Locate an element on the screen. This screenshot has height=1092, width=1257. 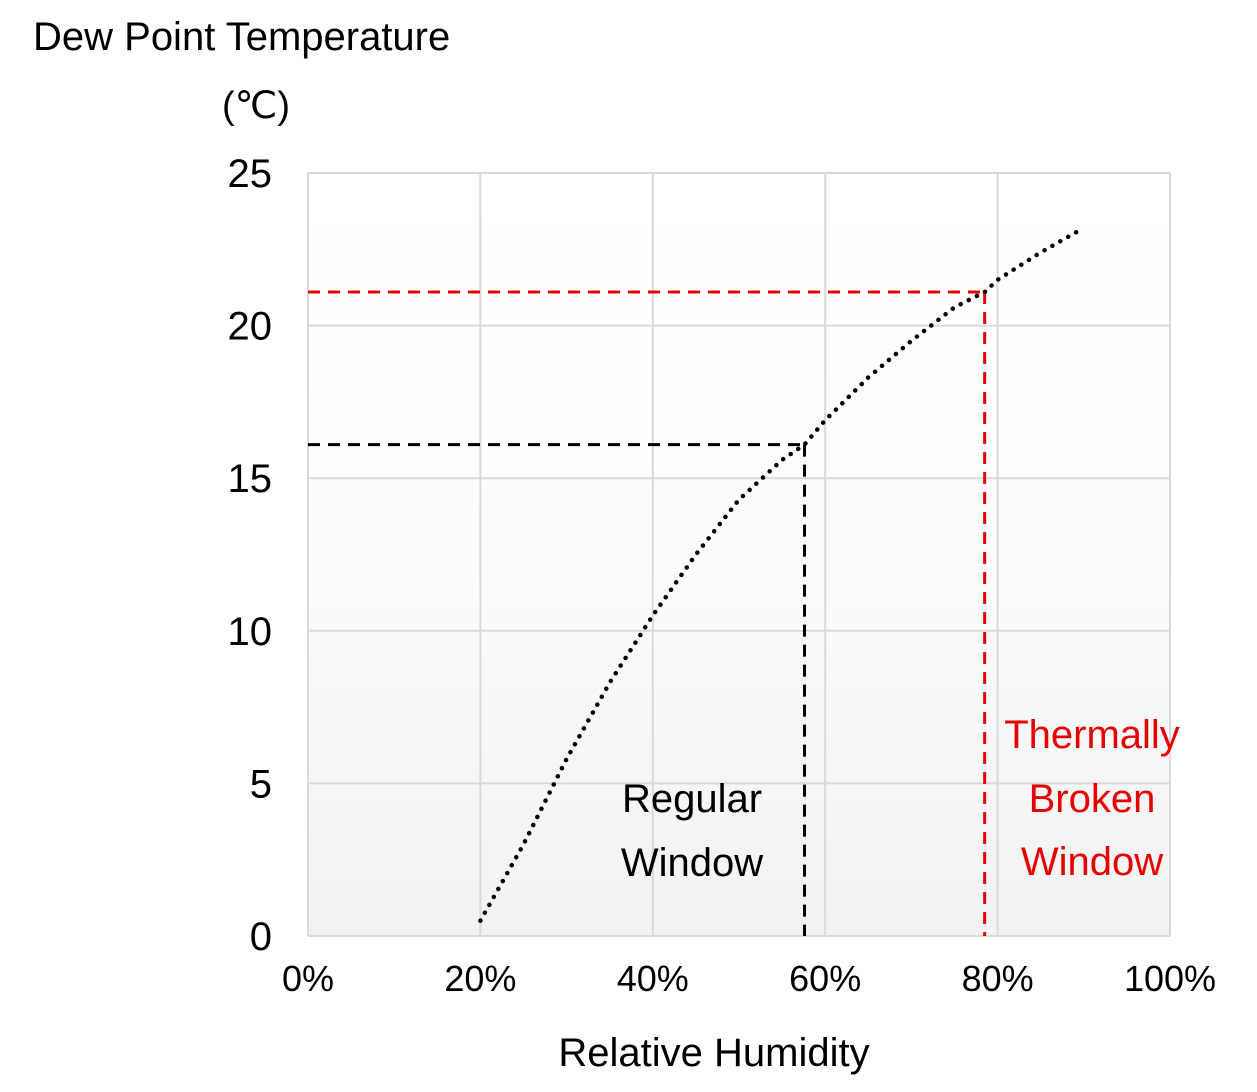
x-tick-label-3: 60% is located at coordinates (825, 978).